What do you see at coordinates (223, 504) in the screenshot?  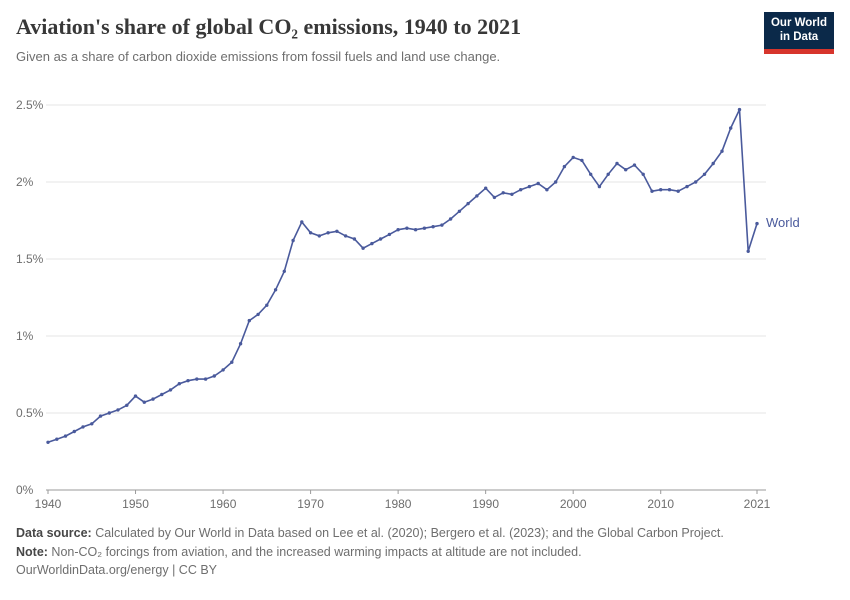 I see `svg-text: 1960` at bounding box center [223, 504].